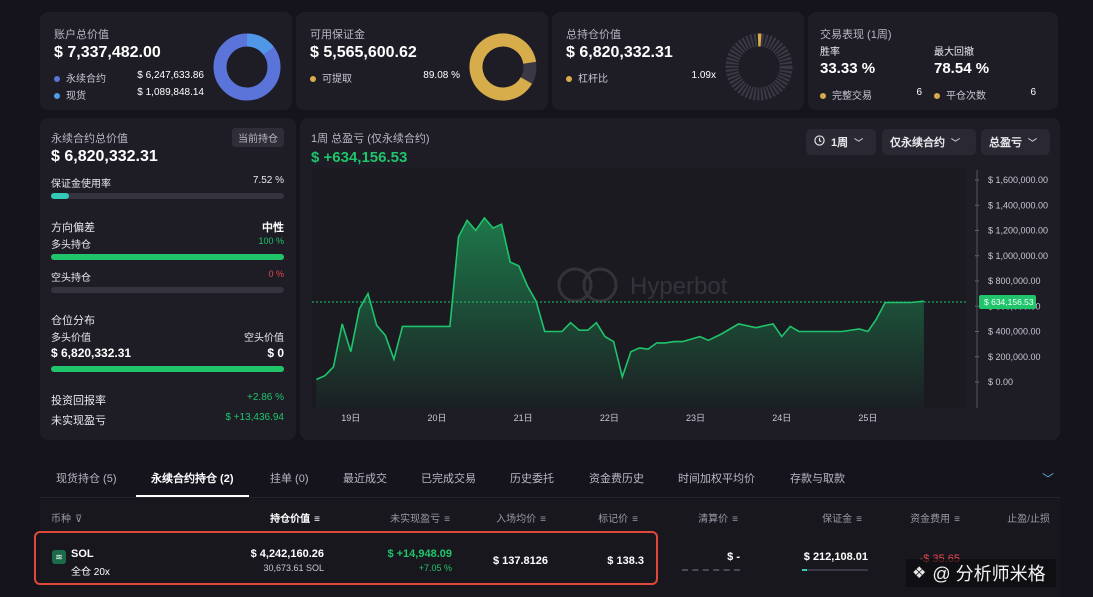 The width and height of the screenshot is (1093, 597). I want to click on distribution-label: 仓位分布, so click(73, 321).